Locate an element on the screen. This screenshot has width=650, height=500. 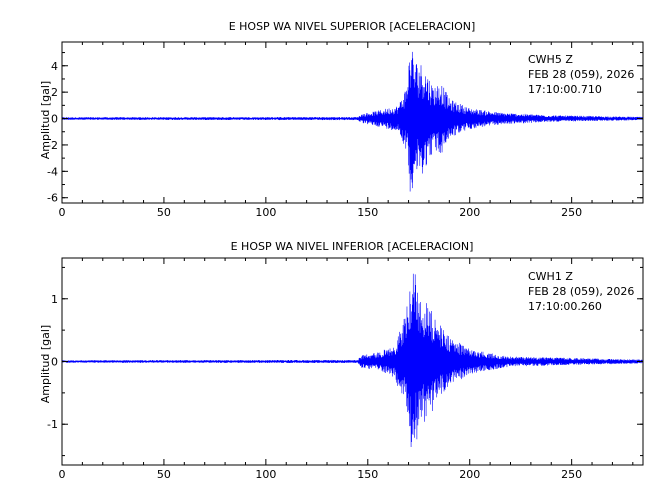
station-label: CWH1 Z is located at coordinates (550, 276).